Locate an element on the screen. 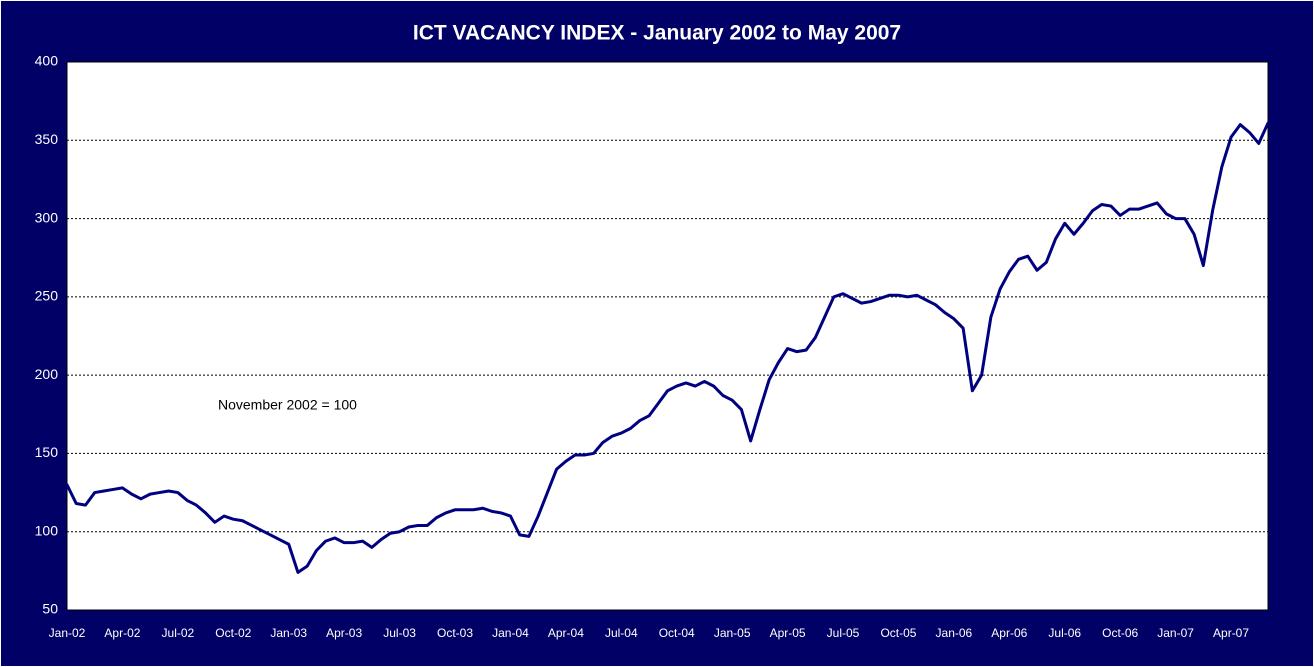  annotation: November 2002 = 100 is located at coordinates (287, 405).